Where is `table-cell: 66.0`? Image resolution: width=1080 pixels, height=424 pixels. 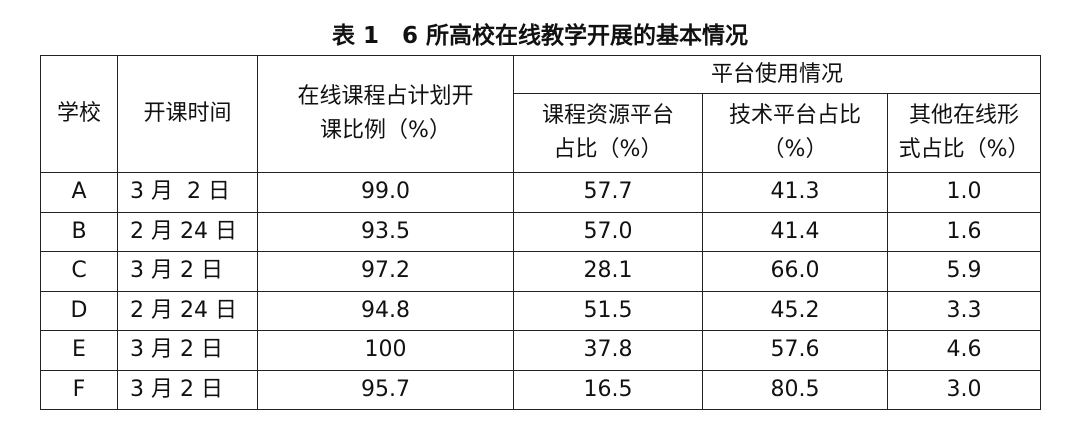 table-cell: 66.0 is located at coordinates (795, 271).